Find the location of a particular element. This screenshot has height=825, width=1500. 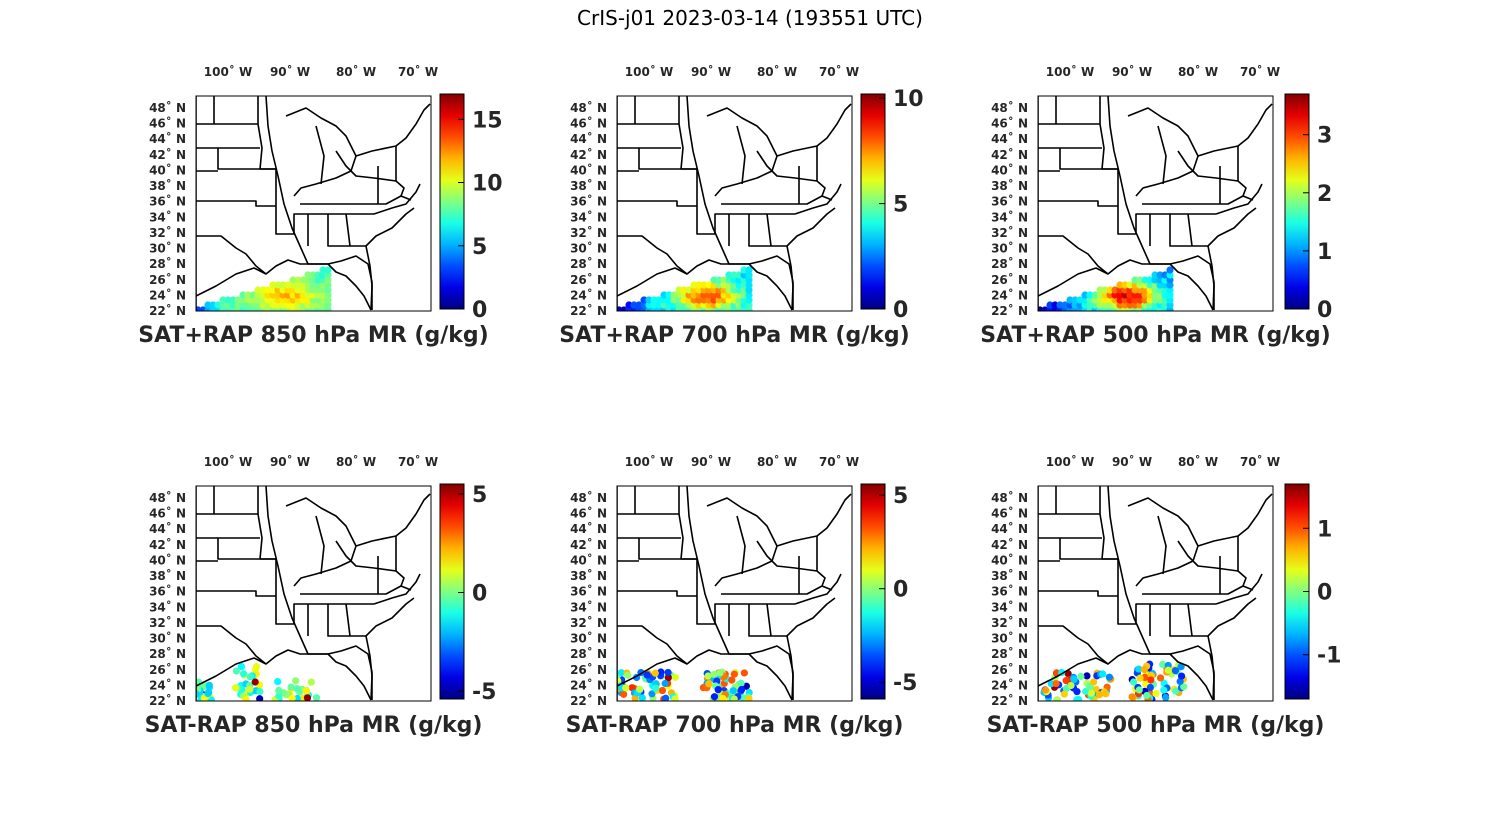

lat-label: 24˚ N is located at coordinates (1009, 294).